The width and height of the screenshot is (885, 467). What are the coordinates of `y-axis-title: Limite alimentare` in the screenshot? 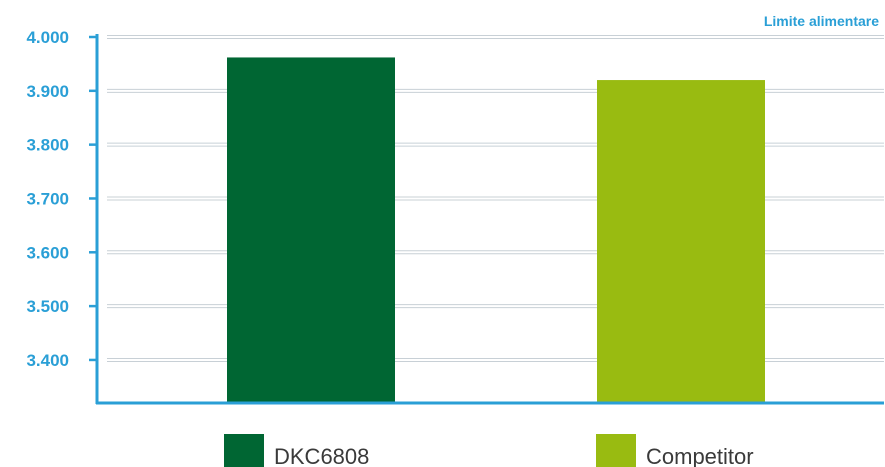 It's located at (821, 21).